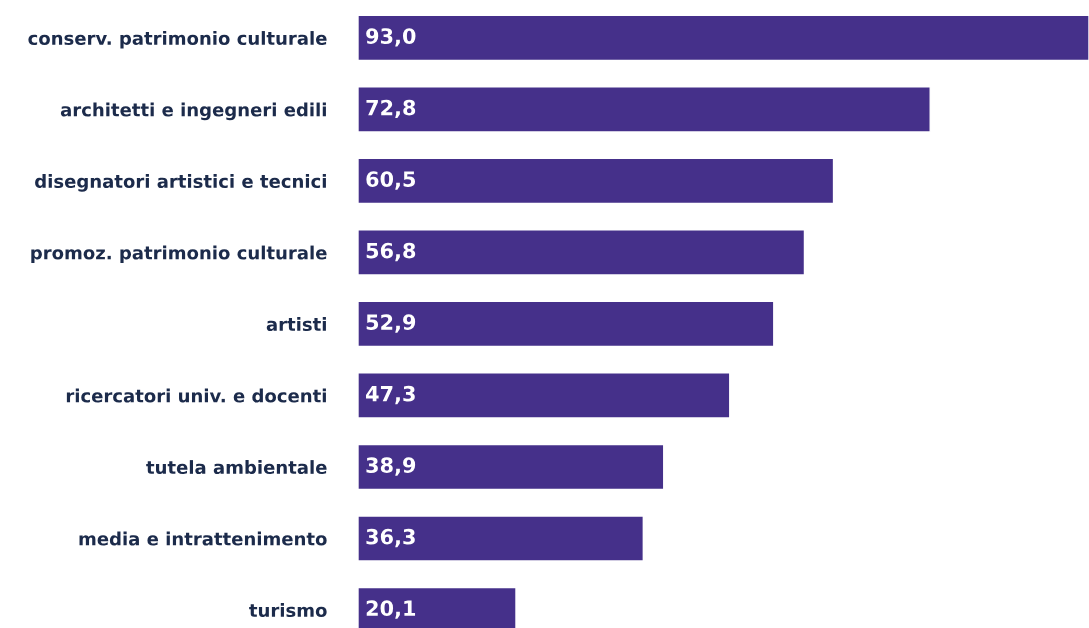 This screenshot has width=1089, height=628. Describe the element at coordinates (391, 37) in the screenshot. I see `data-label: 93,0` at that location.